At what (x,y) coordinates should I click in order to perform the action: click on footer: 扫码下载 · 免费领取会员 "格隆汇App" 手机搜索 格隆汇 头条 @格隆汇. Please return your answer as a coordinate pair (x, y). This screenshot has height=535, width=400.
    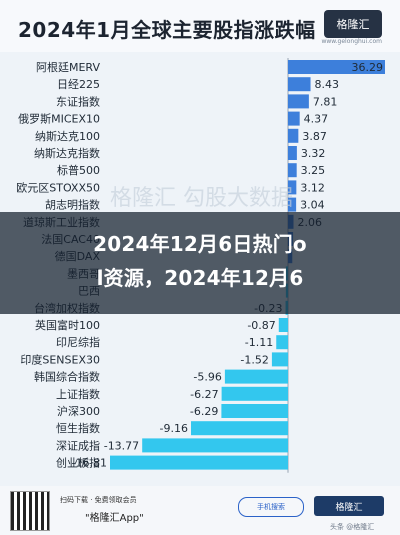
    Looking at the image, I should click on (200, 510).